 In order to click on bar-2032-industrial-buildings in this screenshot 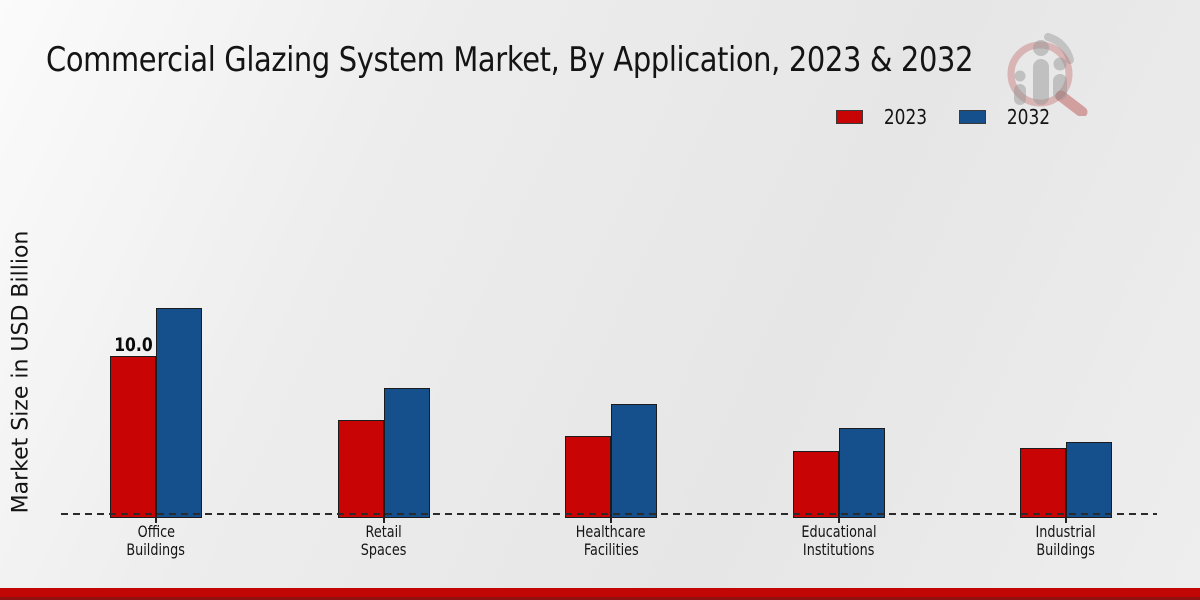, I will do `click(1089, 479)`.